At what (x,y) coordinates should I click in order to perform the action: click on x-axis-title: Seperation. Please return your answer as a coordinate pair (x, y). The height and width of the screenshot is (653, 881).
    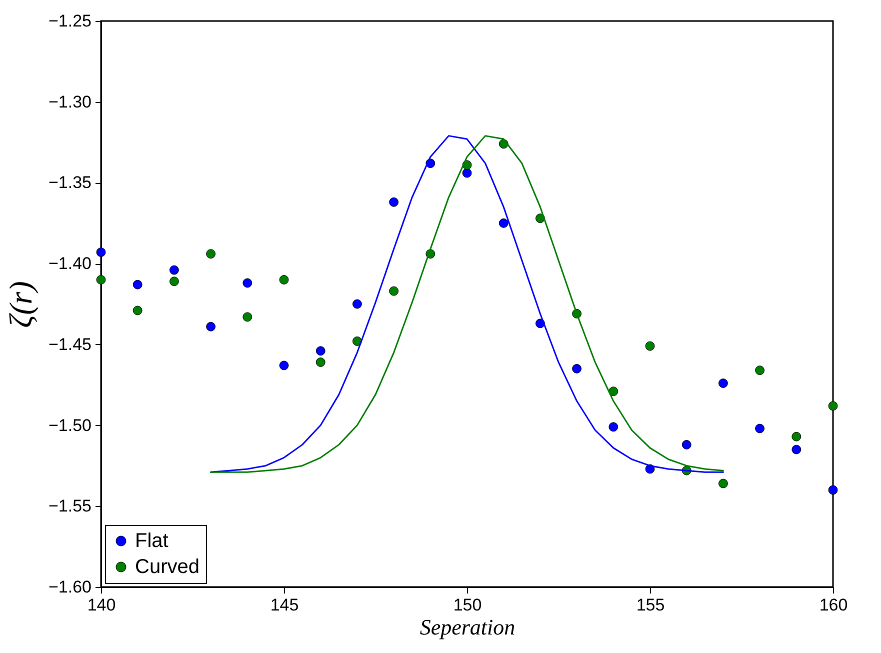
    Looking at the image, I should click on (468, 627).